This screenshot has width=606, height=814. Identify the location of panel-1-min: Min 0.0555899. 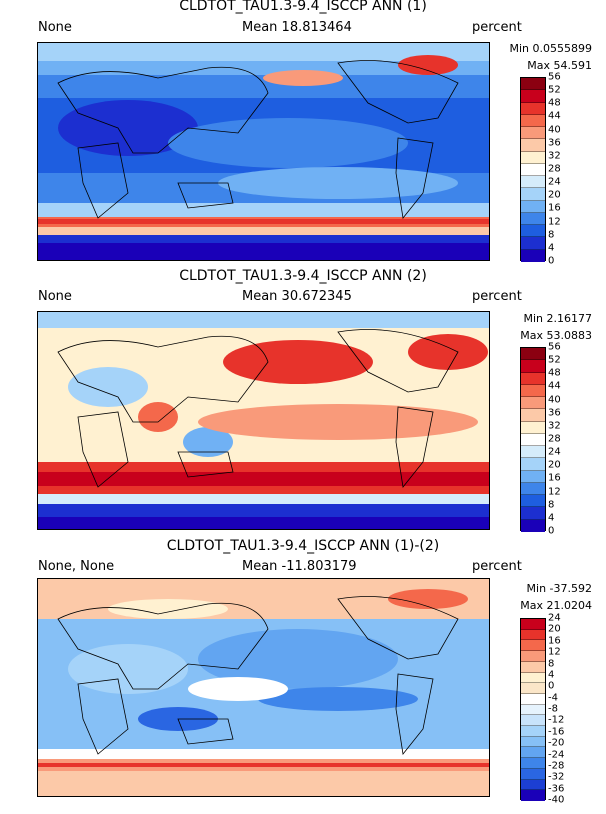
(551, 48).